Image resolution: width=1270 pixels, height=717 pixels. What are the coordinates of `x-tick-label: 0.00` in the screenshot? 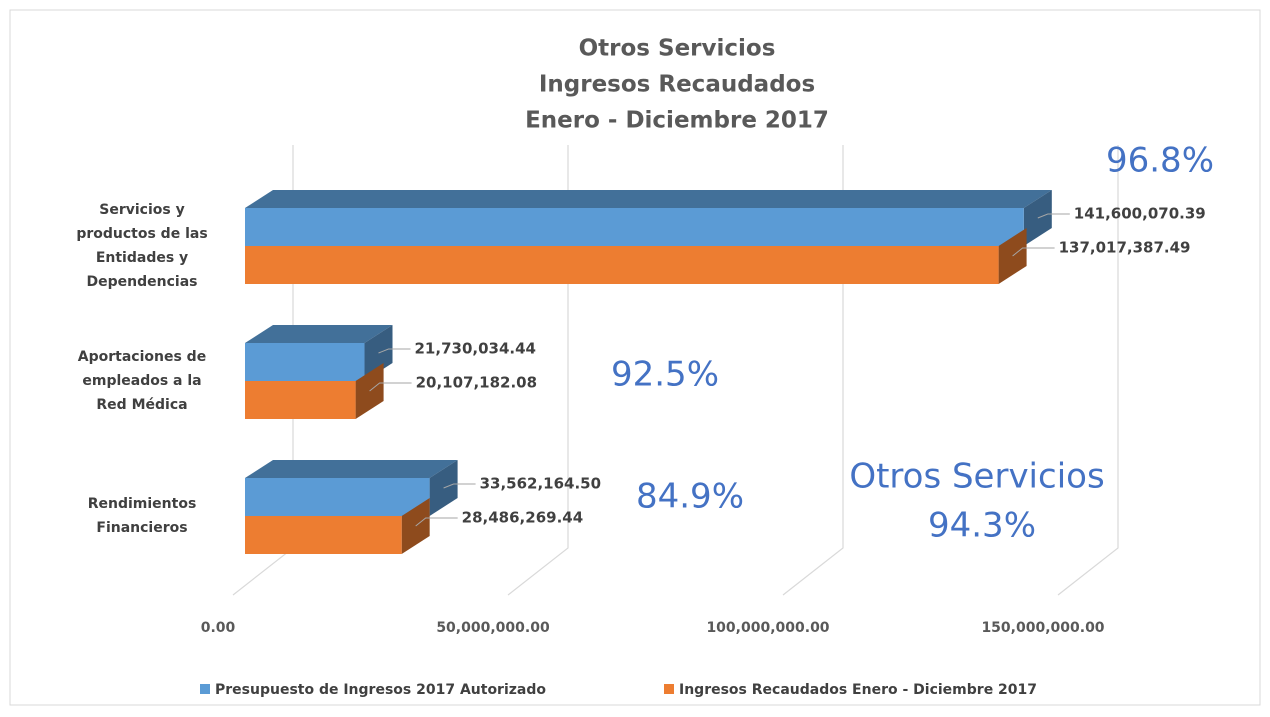 It's located at (218, 628).